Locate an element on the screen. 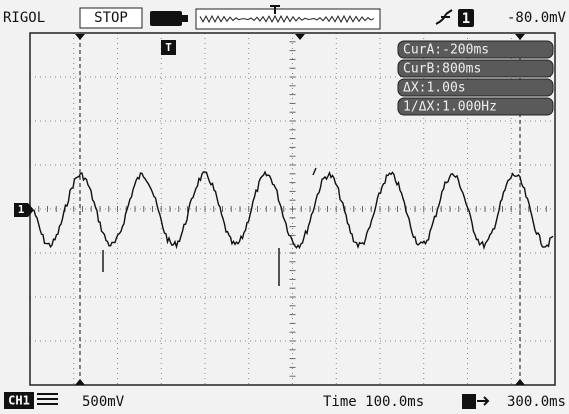 The height and width of the screenshot is (414, 569). cursor-readout: CurA:-200ms is located at coordinates (446, 50).